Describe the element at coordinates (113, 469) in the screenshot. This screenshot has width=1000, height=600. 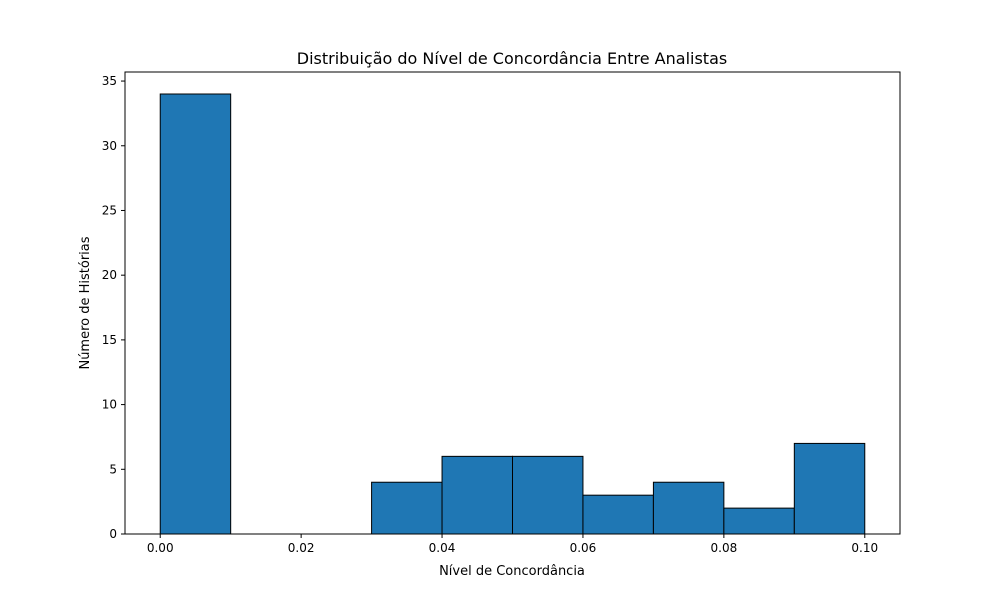
I see `y-tick-label: 5` at that location.